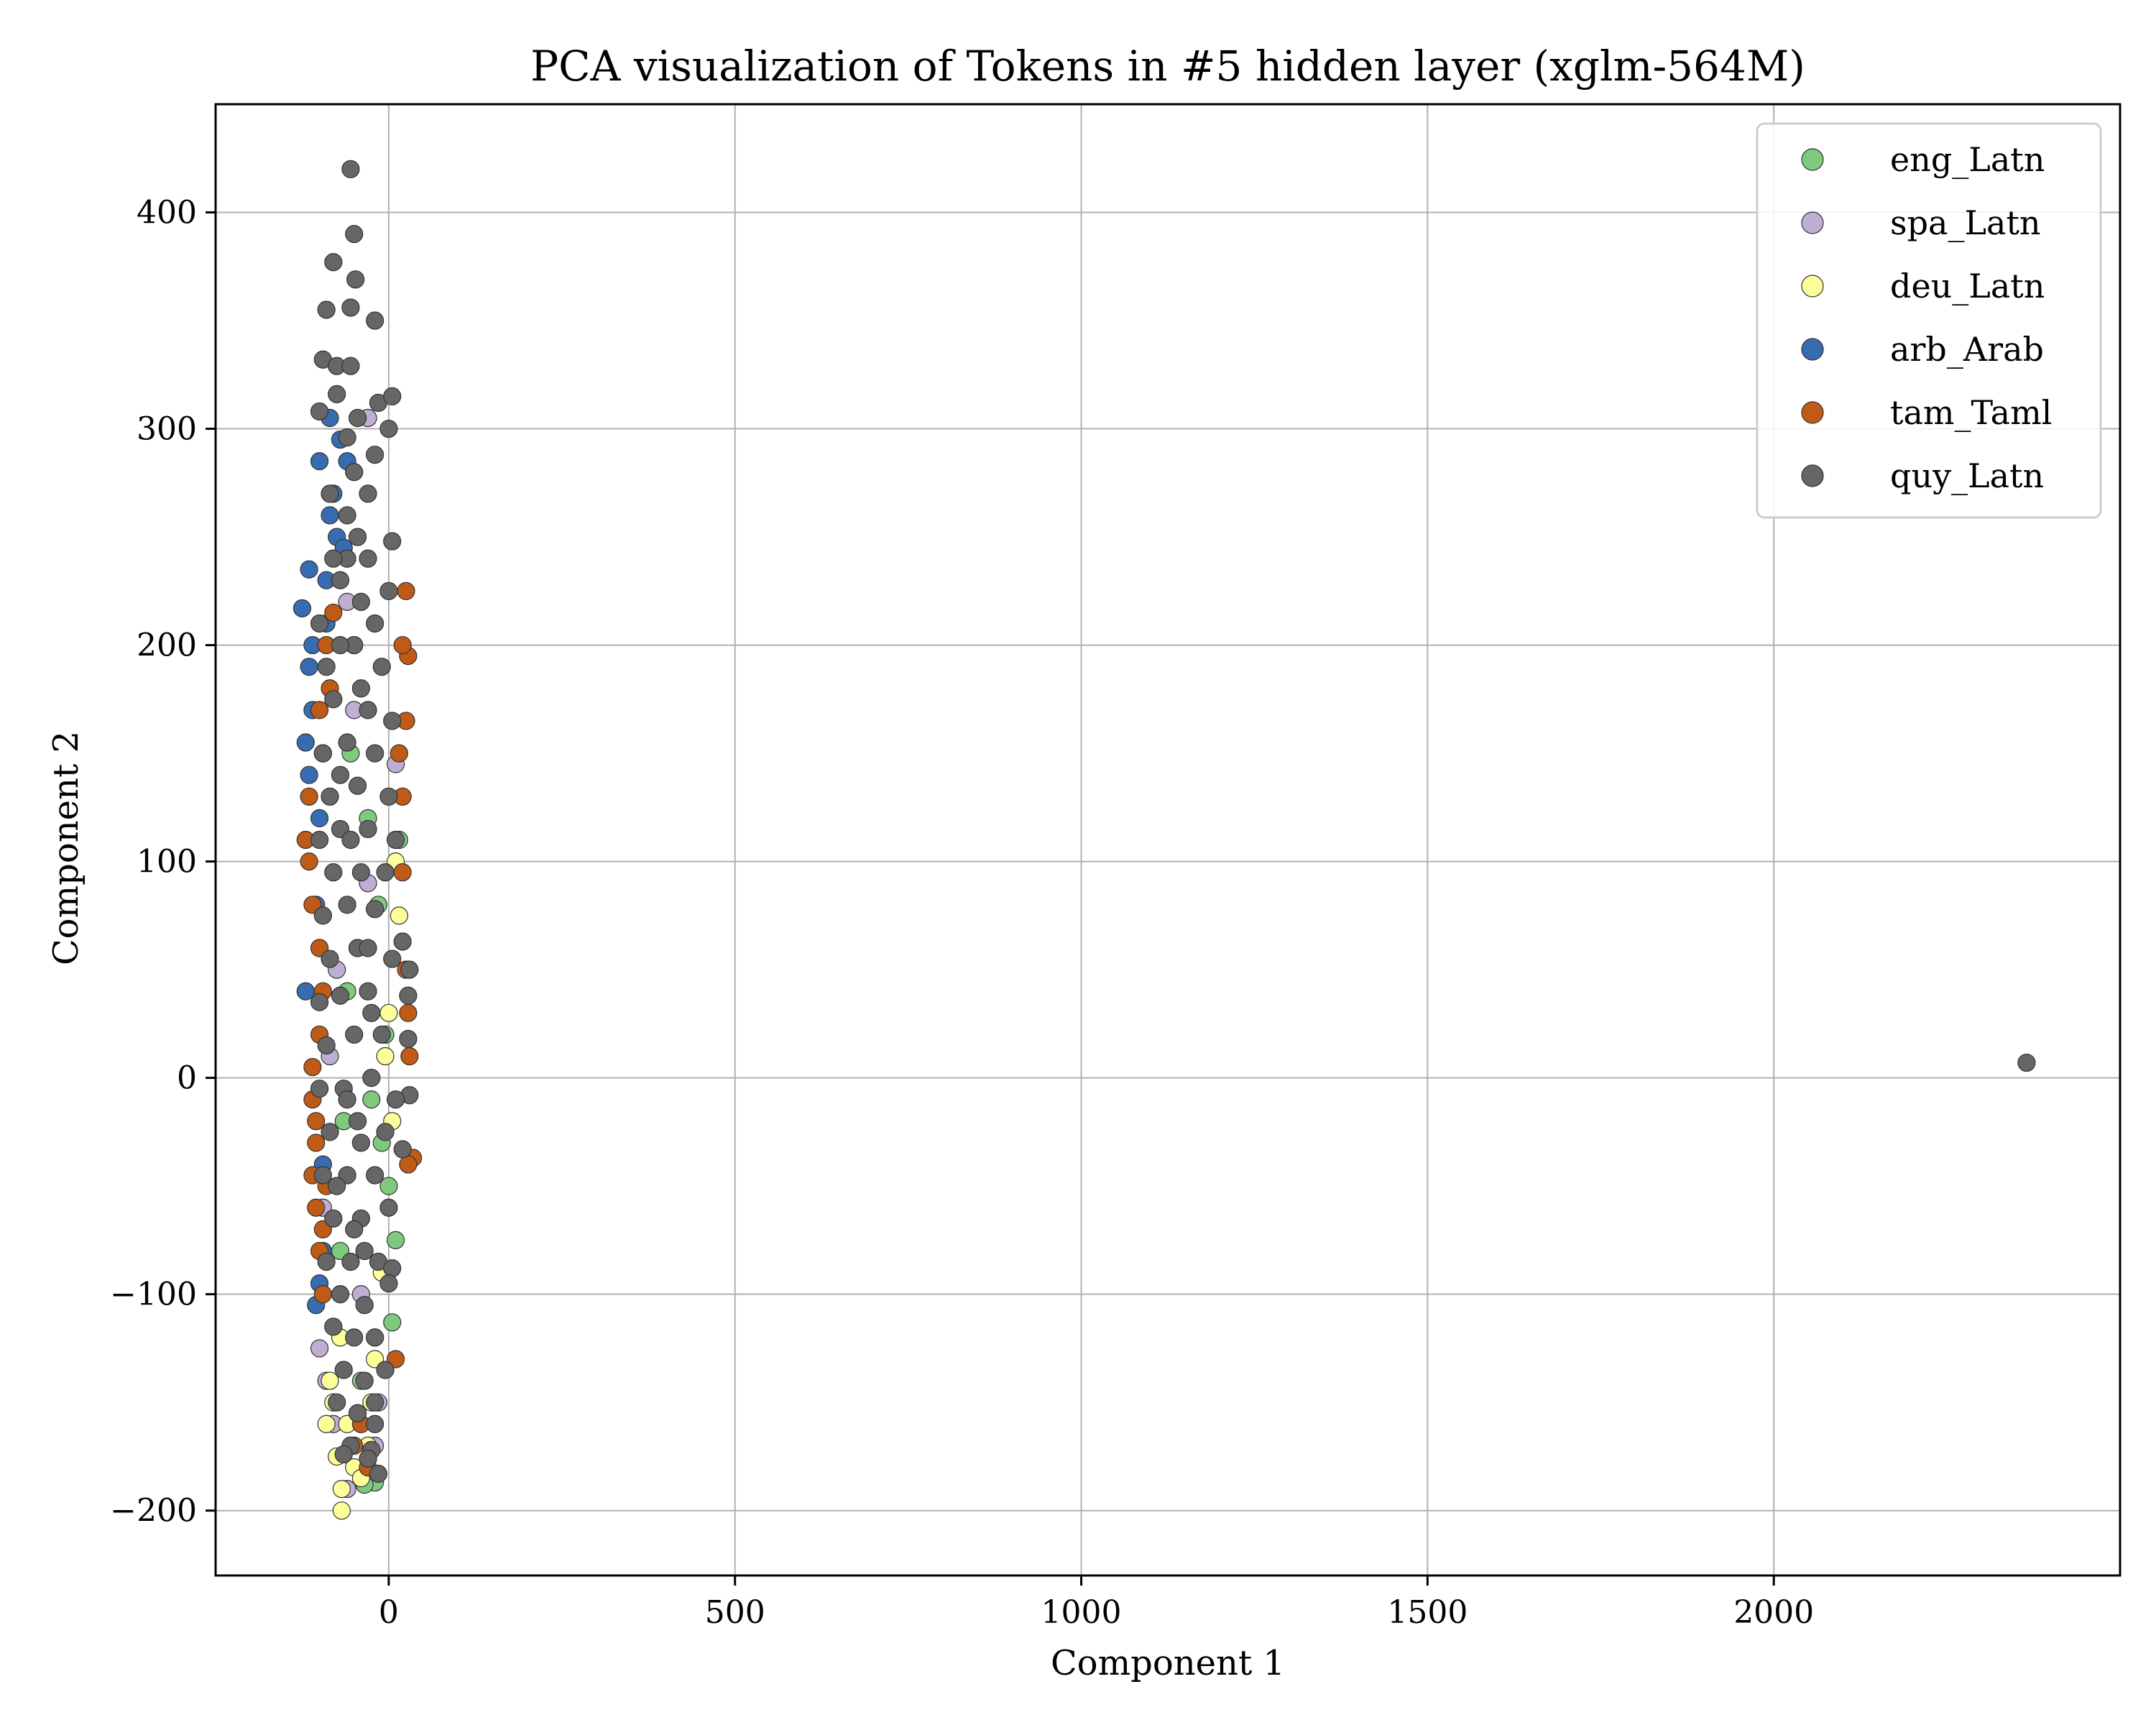 Image resolution: width=2156 pixels, height=1725 pixels. What do you see at coordinates (1965, 222) in the screenshot?
I see `legend-label: spa_Latn` at bounding box center [1965, 222].